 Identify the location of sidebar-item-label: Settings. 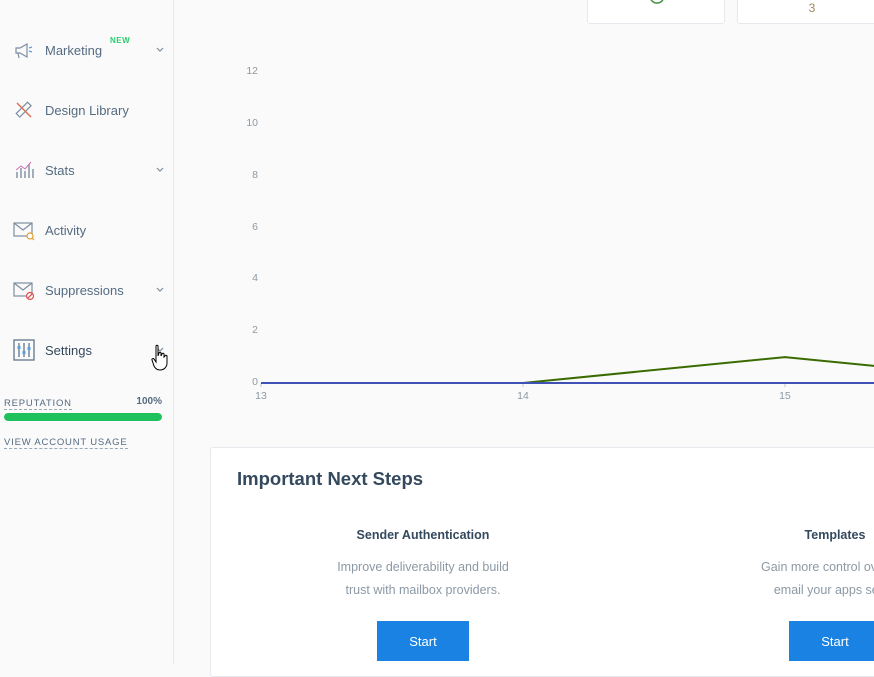
(68, 350).